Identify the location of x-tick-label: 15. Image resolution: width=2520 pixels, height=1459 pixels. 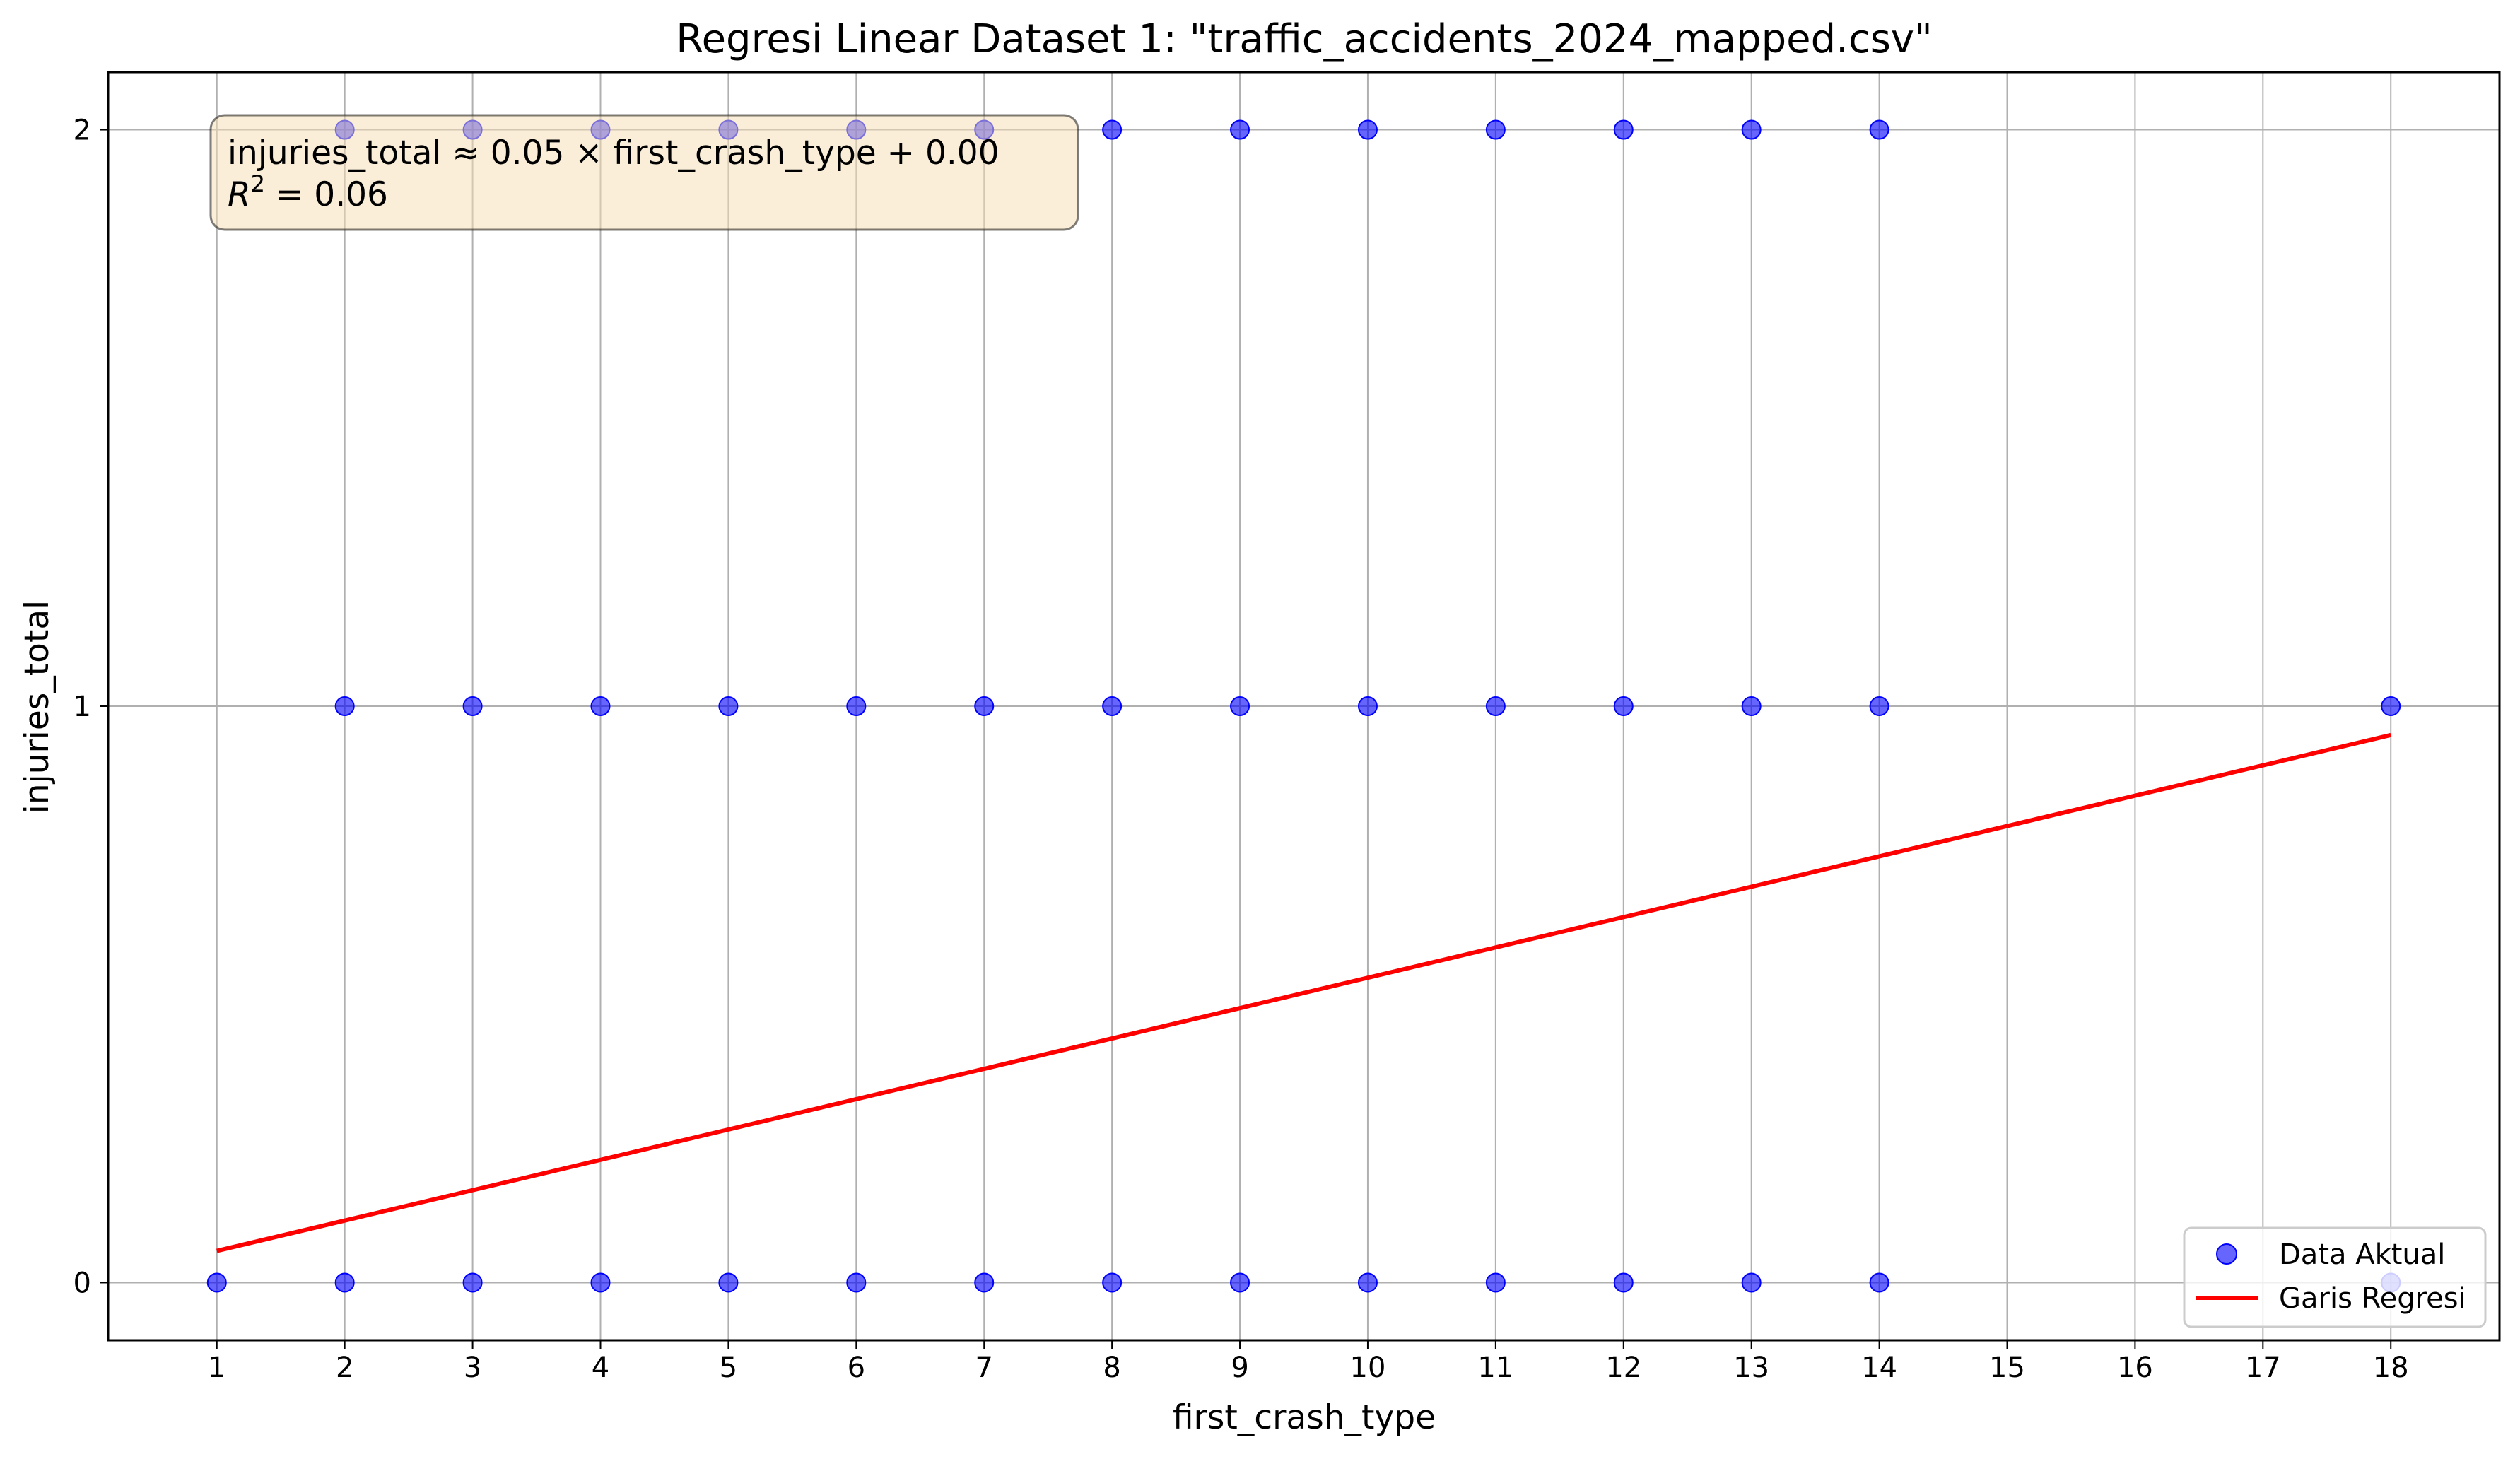
(2007, 1368).